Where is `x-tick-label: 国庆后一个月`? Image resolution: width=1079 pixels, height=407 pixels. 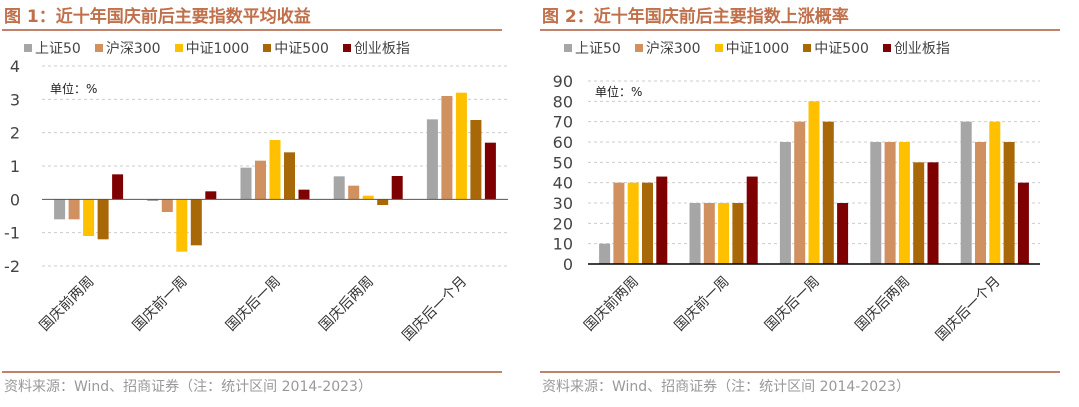
x-tick-label: 国庆后一个月 is located at coordinates (968, 309).